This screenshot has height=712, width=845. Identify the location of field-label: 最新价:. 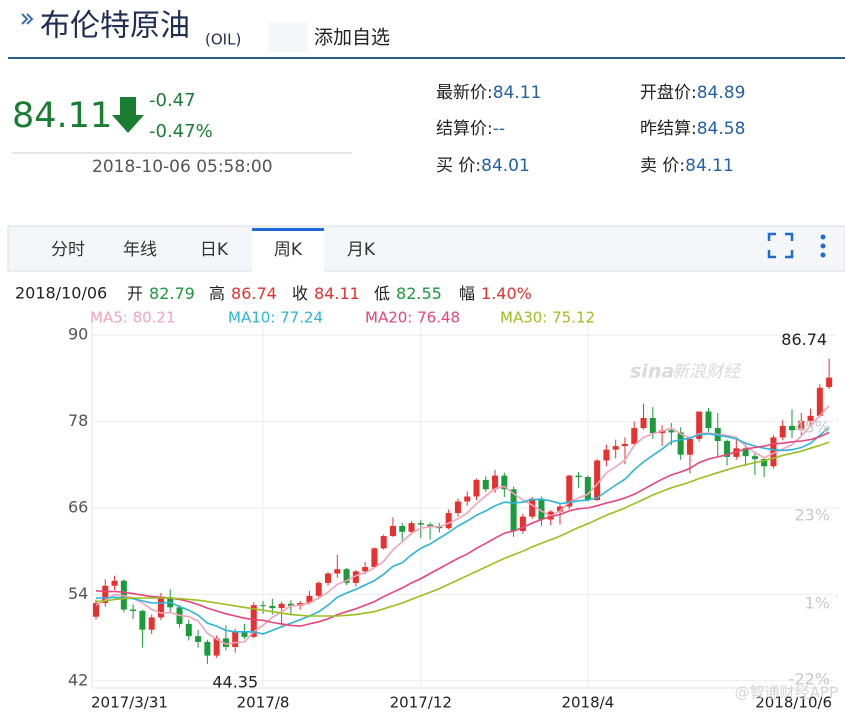
(464, 93).